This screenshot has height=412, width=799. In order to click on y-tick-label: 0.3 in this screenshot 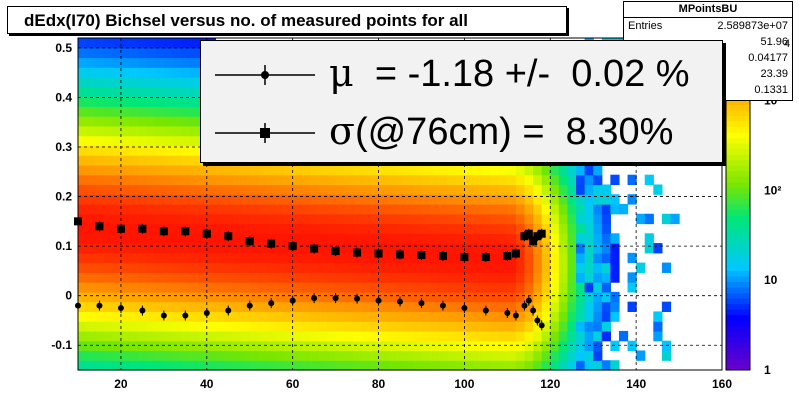, I will do `click(63, 147)`.